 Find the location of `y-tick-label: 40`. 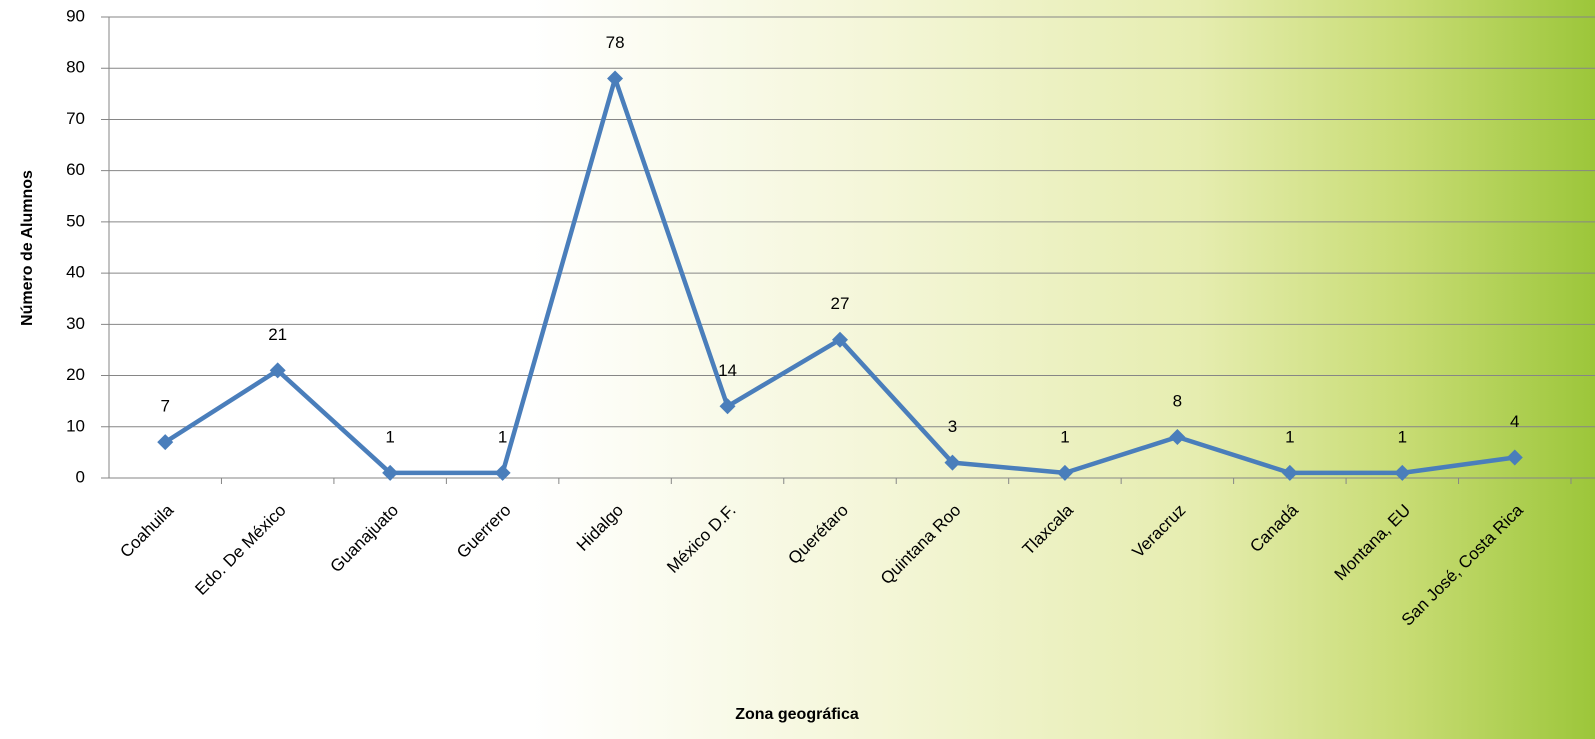

y-tick-label: 40 is located at coordinates (75, 272).